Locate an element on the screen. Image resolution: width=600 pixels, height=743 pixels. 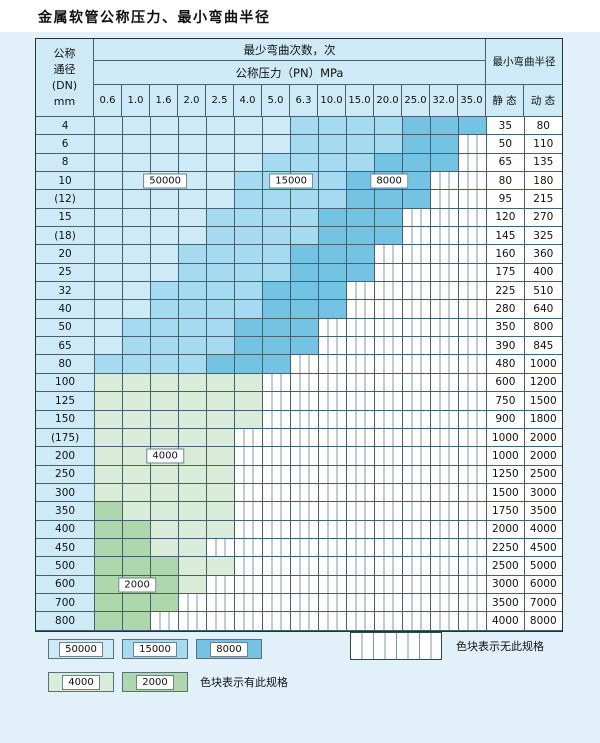
dynamic-radius-cell: 640 is located at coordinates (543, 309).